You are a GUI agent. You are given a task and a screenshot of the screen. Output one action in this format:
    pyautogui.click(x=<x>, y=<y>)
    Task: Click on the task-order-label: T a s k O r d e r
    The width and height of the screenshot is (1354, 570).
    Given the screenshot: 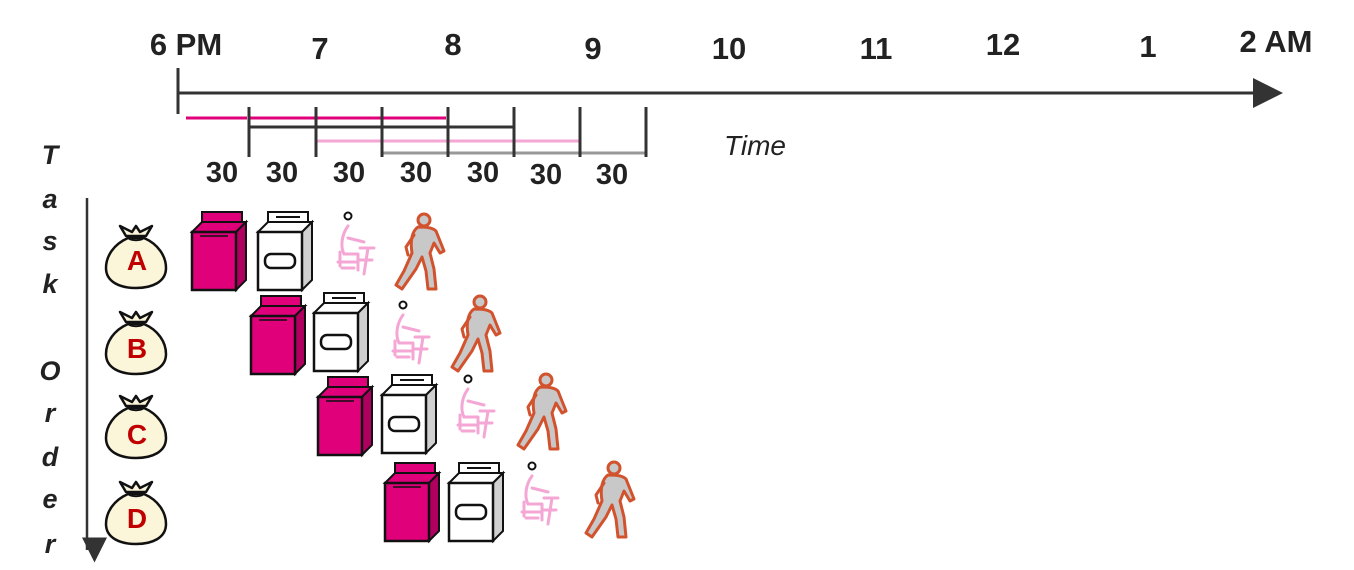 What is the action you would take?
    pyautogui.click(x=49, y=349)
    